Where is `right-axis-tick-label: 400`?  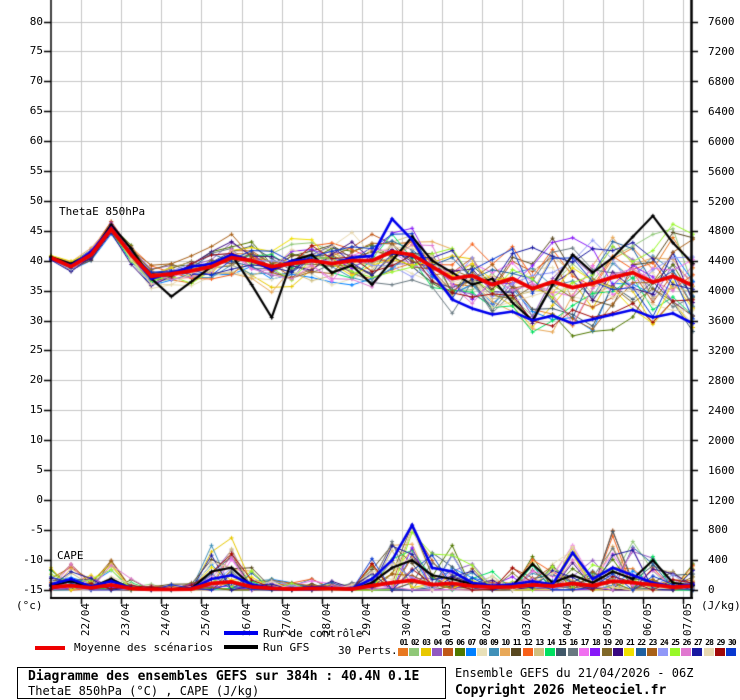 right-axis-tick-label: 400 is located at coordinates (718, 560).